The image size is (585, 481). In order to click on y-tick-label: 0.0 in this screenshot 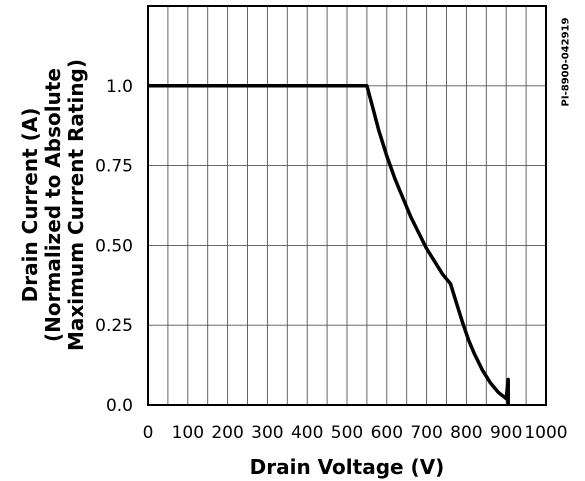, I will do `click(119, 406)`.